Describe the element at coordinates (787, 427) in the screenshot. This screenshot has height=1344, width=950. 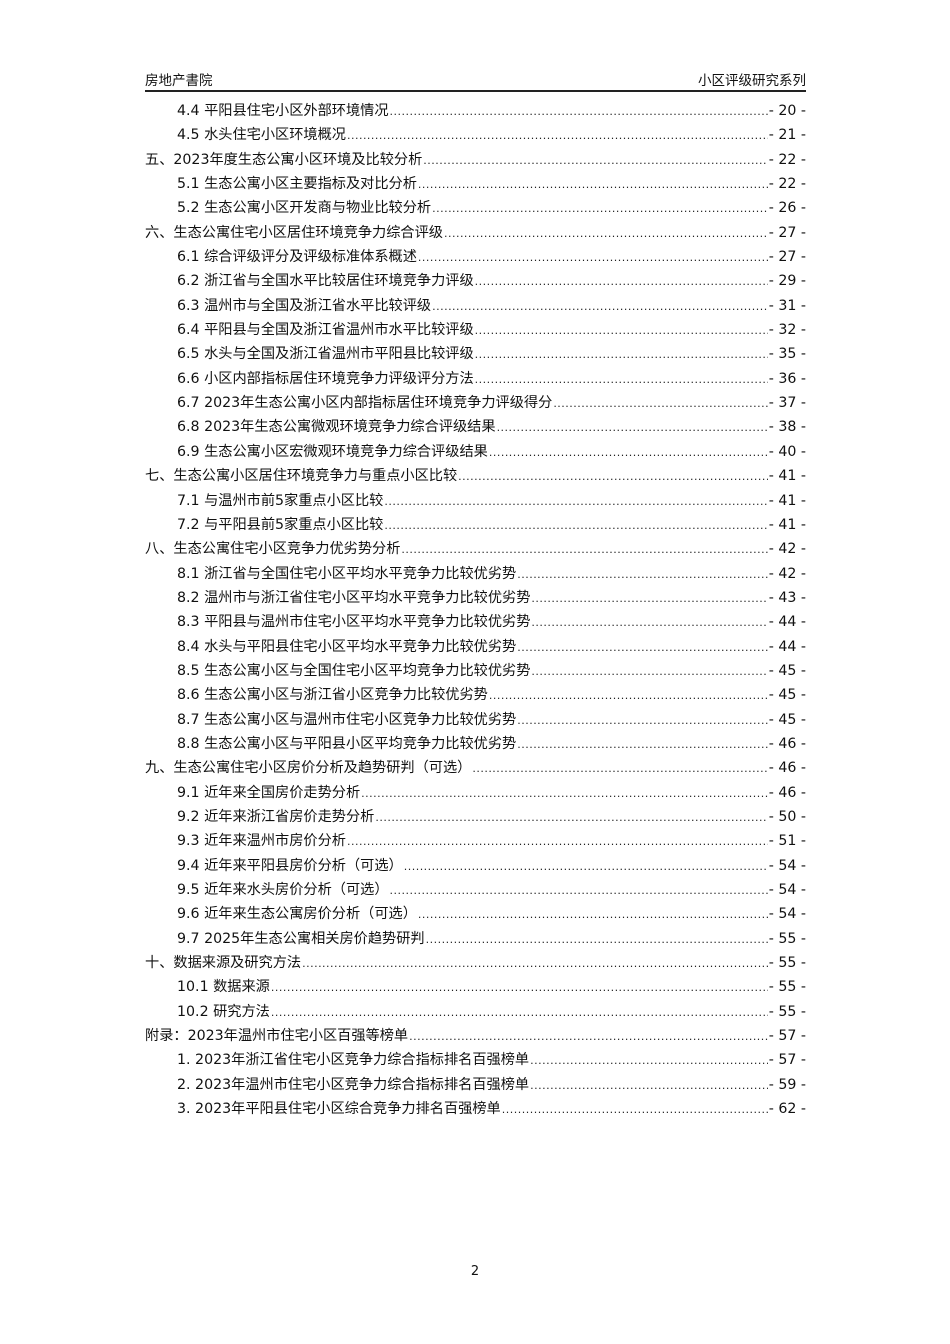
I see `toc-entry-page: - 38 -` at that location.